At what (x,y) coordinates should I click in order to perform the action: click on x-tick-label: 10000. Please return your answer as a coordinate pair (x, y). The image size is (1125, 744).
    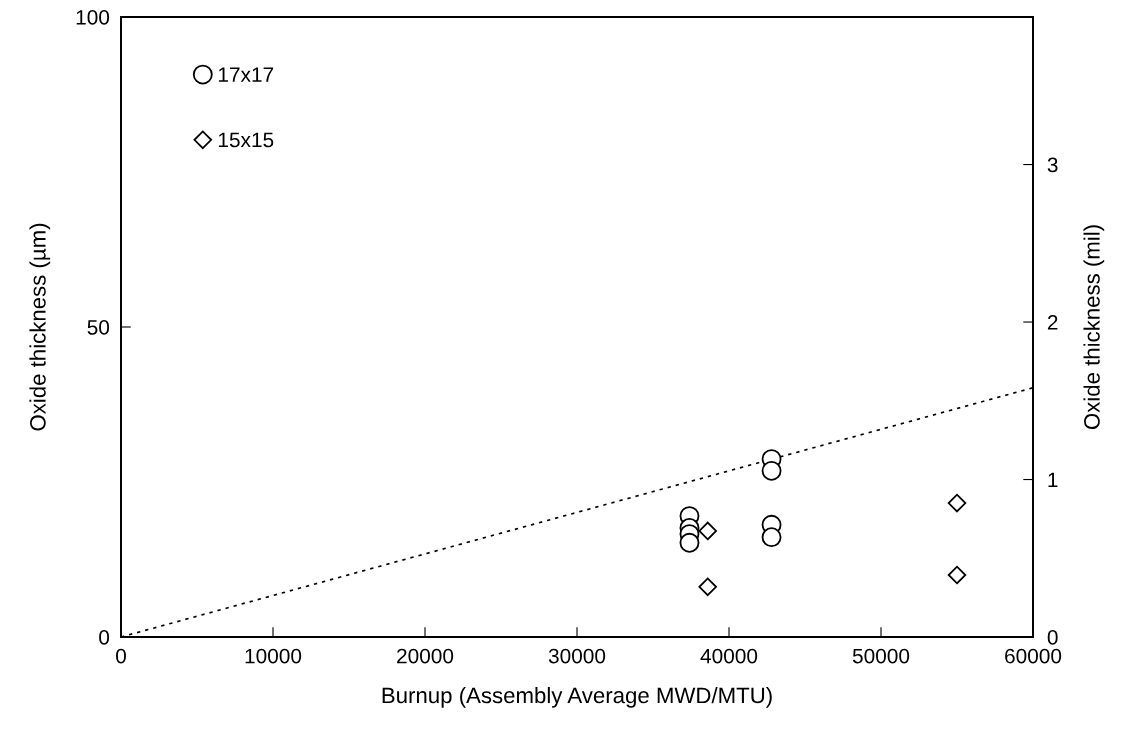
    Looking at the image, I should click on (273, 656).